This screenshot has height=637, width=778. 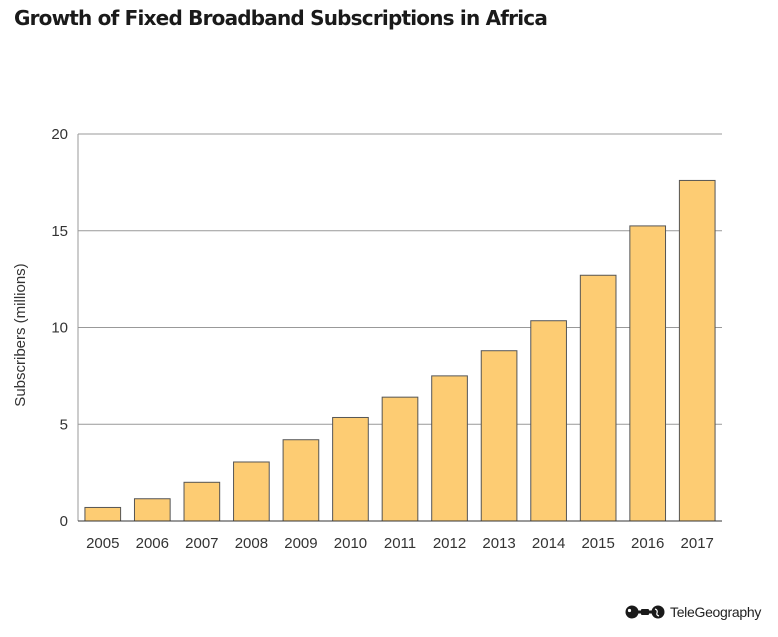 I want to click on bar-2017, so click(x=697, y=350).